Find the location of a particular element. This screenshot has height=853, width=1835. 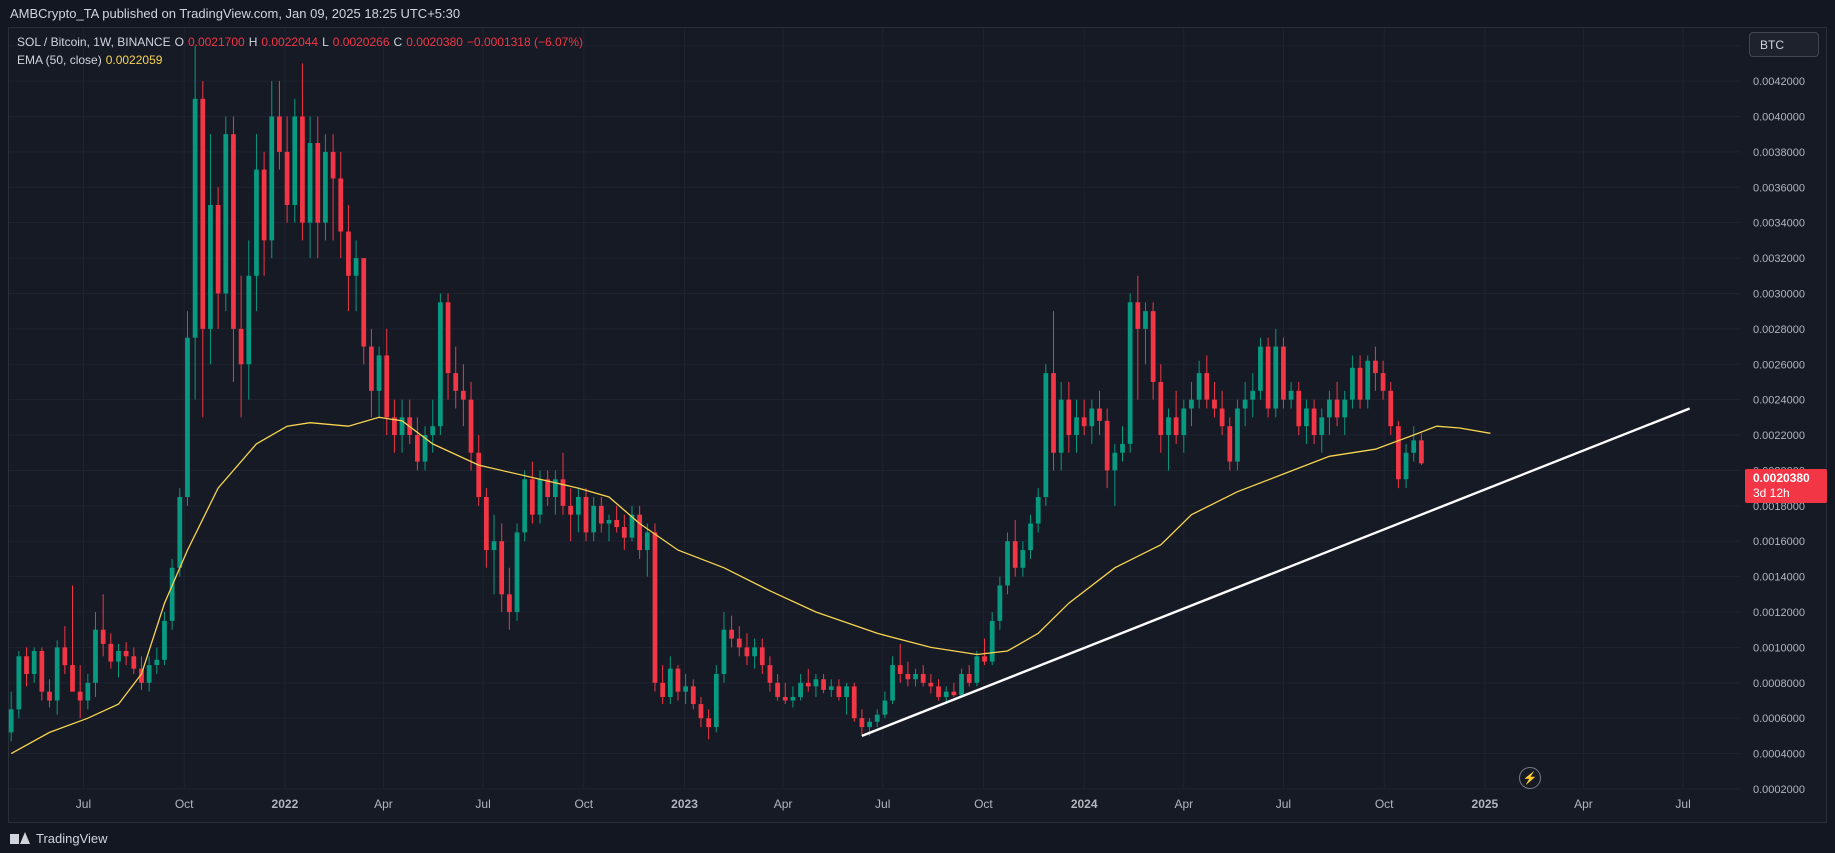

bar-countdown: 3d 12h is located at coordinates (1771, 493).